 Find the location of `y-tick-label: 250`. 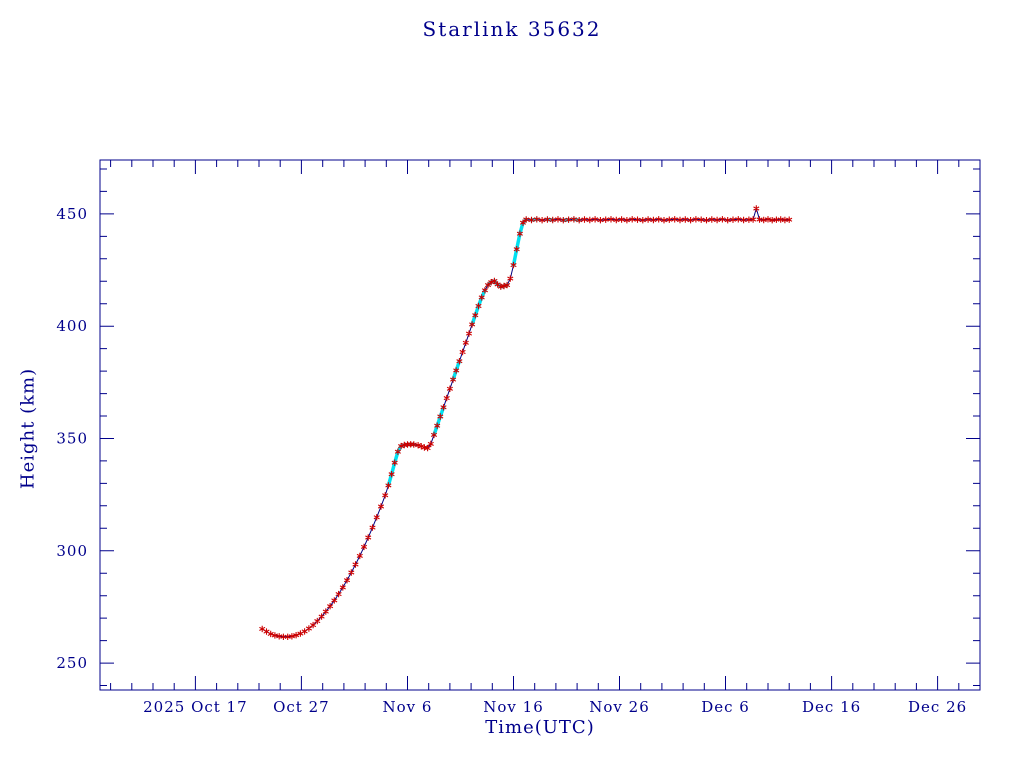

y-tick-label: 250 is located at coordinates (72, 663).